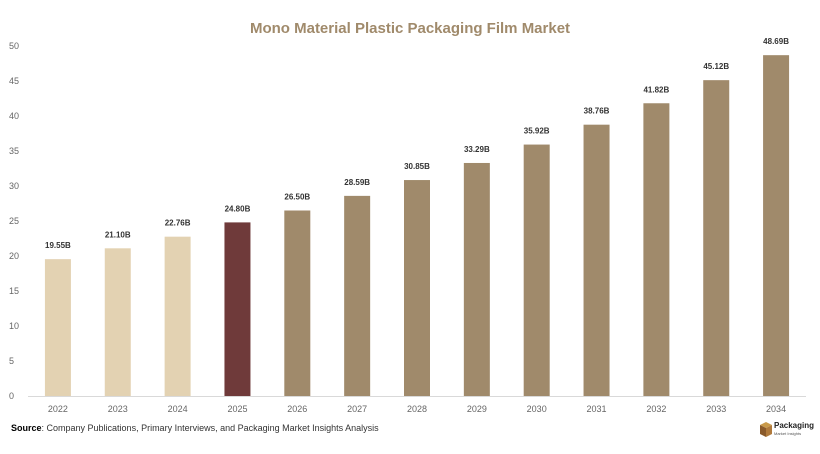 This screenshot has width=820, height=454. Describe the element at coordinates (297, 197) in the screenshot. I see `data-label: 26.50B` at that location.